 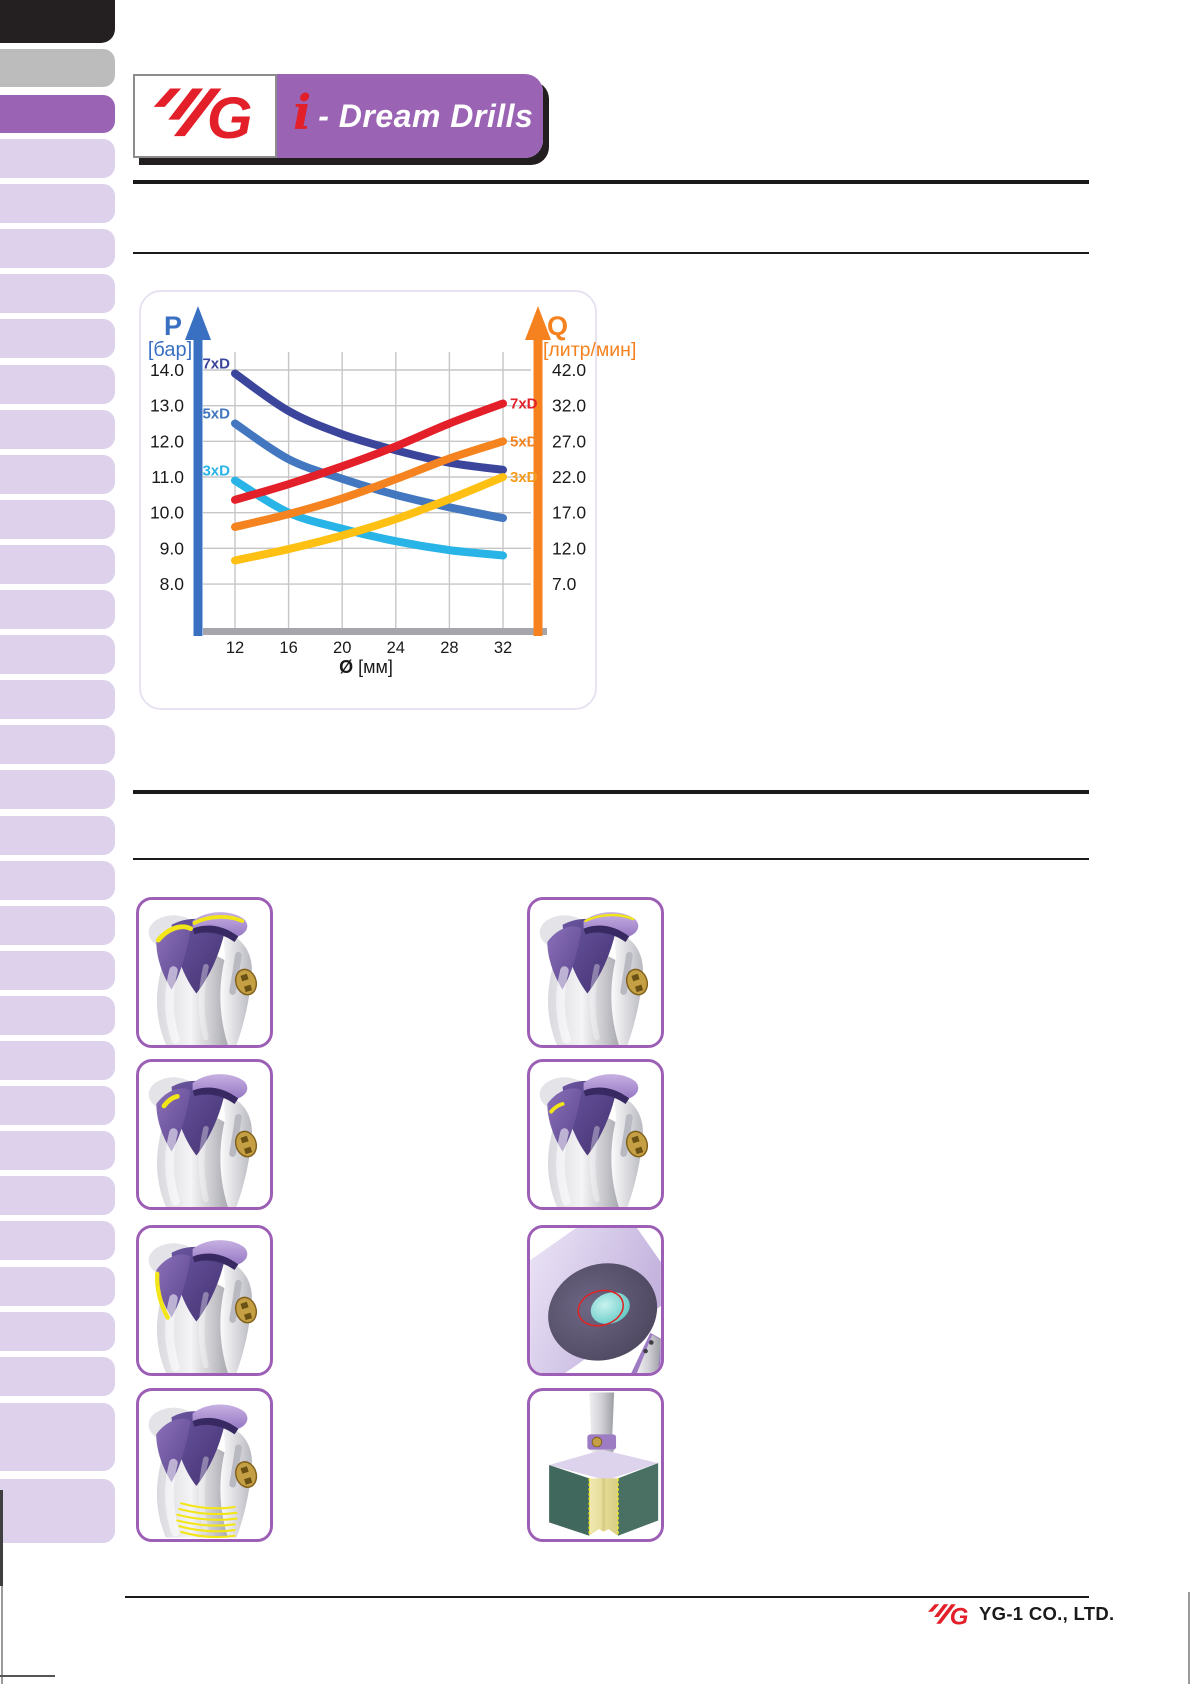 I want to click on product-banner: i - Dream Drills, so click(x=410, y=116).